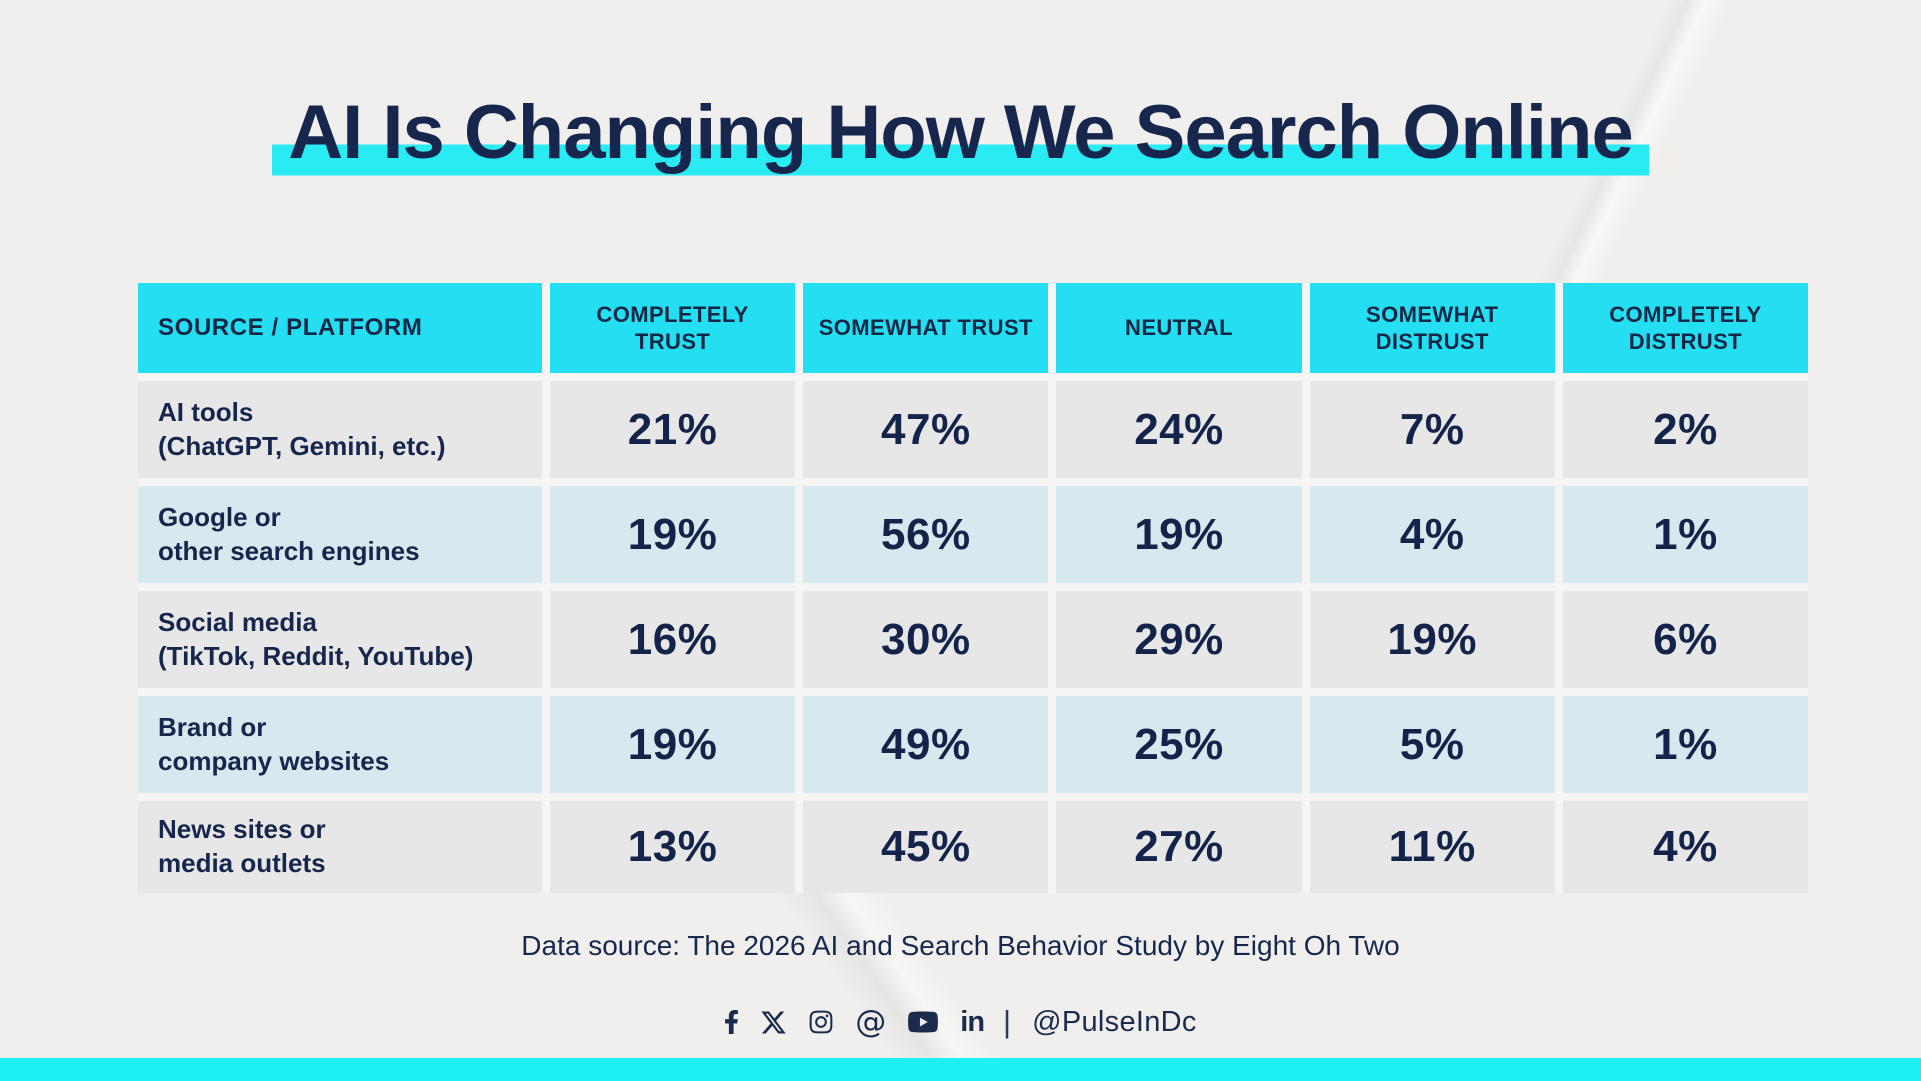 This screenshot has width=1921, height=1081. I want to click on row-label-brand-websites: Brand or company websites, so click(340, 744).